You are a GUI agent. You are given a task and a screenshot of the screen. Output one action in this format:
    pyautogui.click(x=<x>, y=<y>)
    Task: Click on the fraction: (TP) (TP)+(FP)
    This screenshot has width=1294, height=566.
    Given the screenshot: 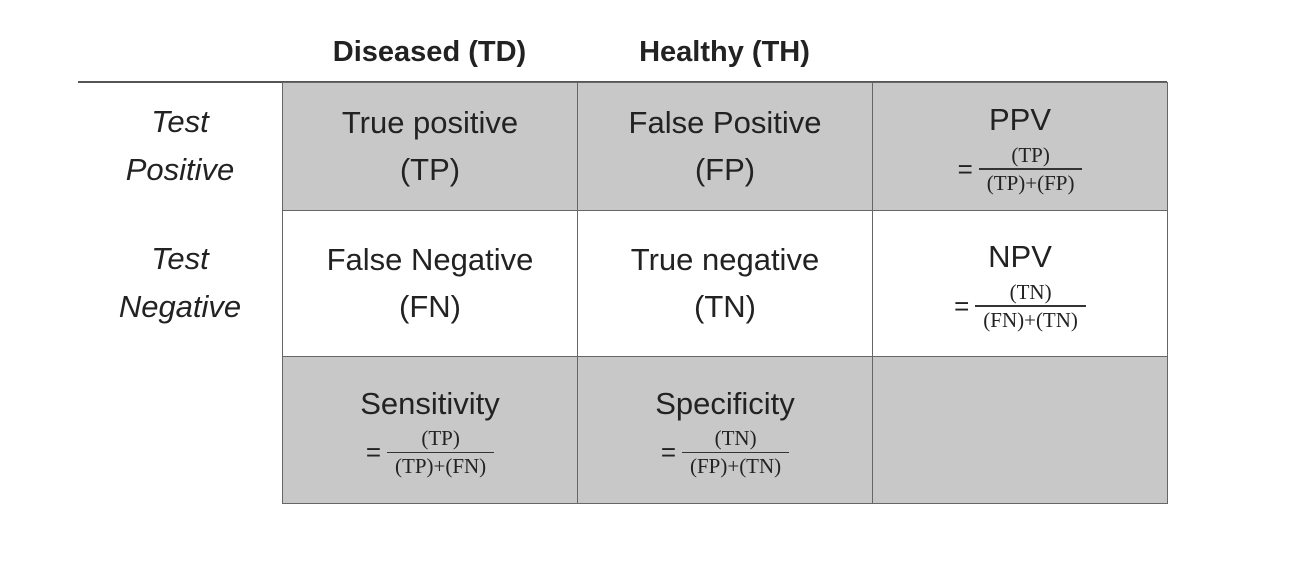 What is the action you would take?
    pyautogui.click(x=1030, y=169)
    